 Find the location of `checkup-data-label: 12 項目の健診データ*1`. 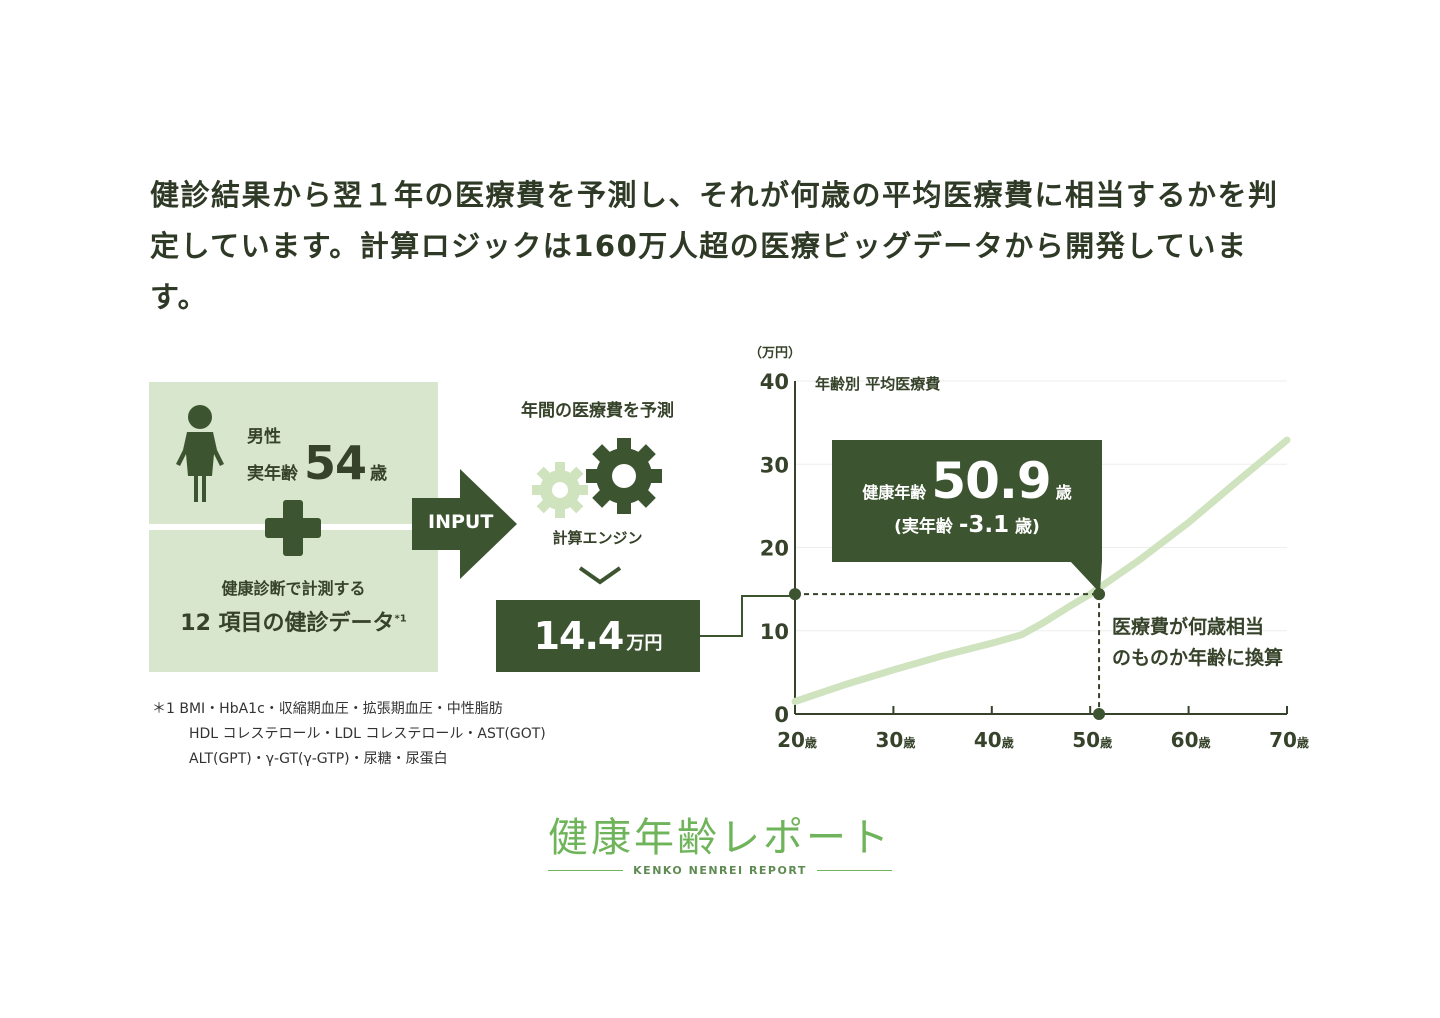

checkup-data-label: 12 項目の健診データ*1 is located at coordinates (293, 621).